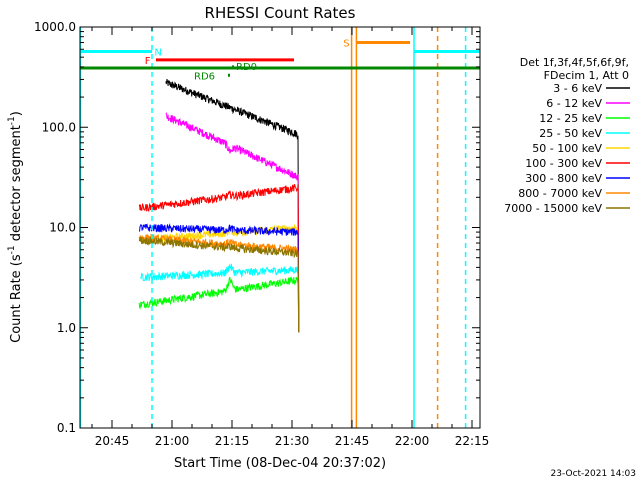 The image size is (640, 480). What do you see at coordinates (148, 61) in the screenshot?
I see `flag-label-f: F` at bounding box center [148, 61].